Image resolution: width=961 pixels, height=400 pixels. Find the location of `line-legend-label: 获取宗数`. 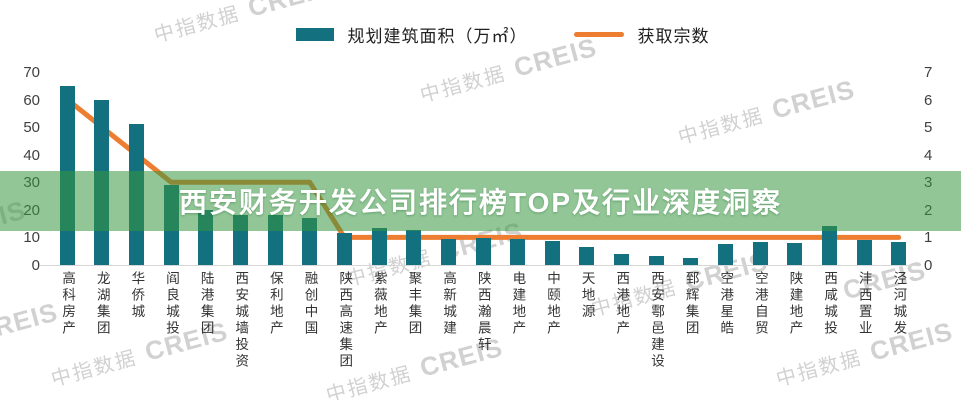

line-legend-label: 获取宗数 is located at coordinates (673, 36).